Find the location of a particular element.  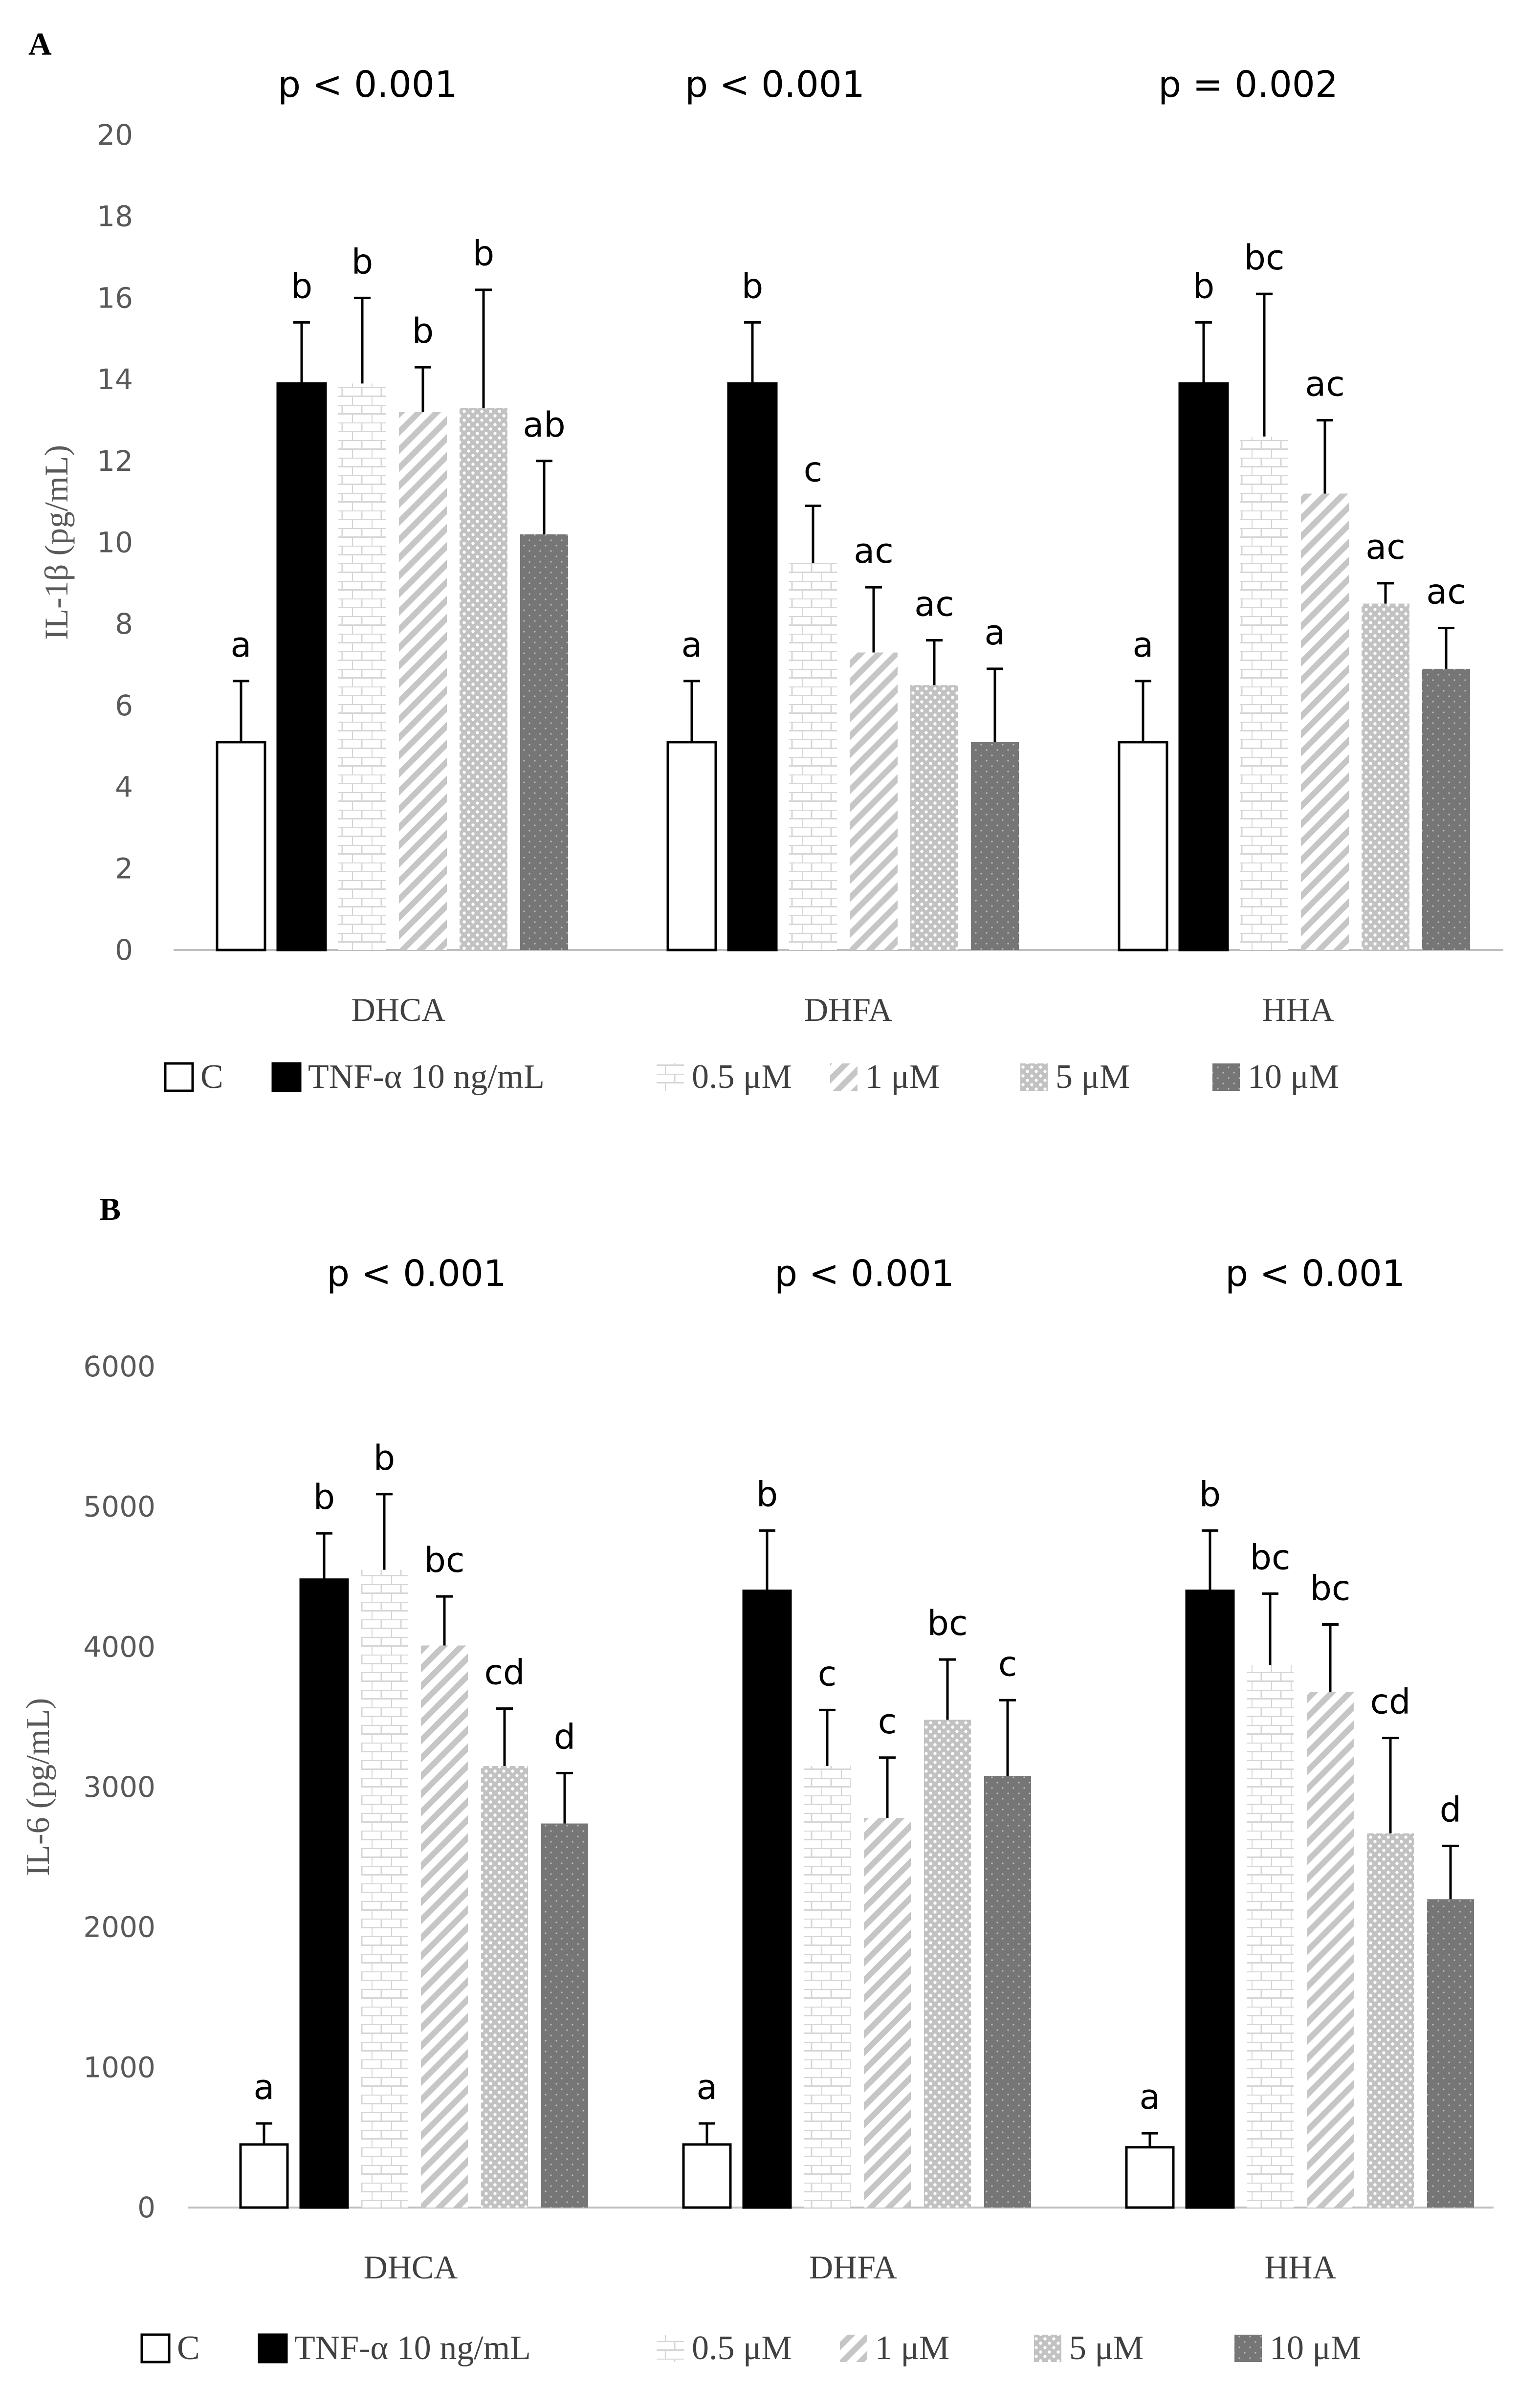

x-tick-label: DHCA is located at coordinates (411, 2267).